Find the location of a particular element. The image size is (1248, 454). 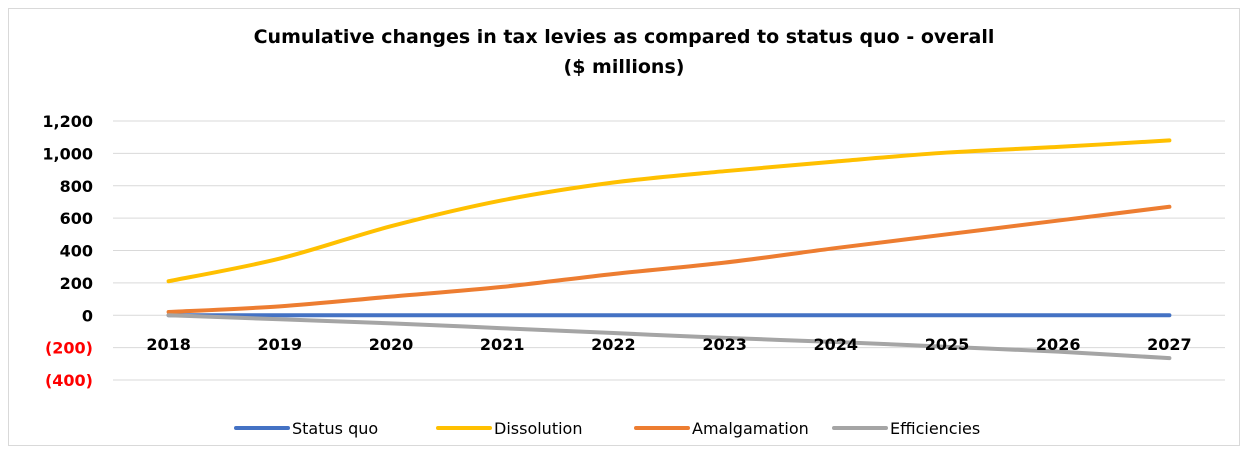

chart-subtitle-line: ($ millions) is located at coordinates (624, 67).